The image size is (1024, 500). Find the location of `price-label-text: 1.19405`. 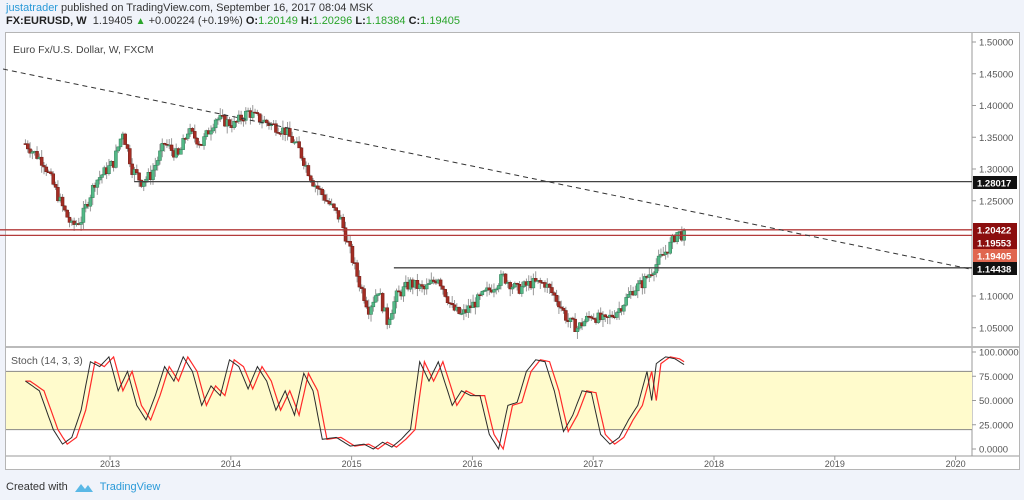

price-label-text: 1.19405 is located at coordinates (994, 257).